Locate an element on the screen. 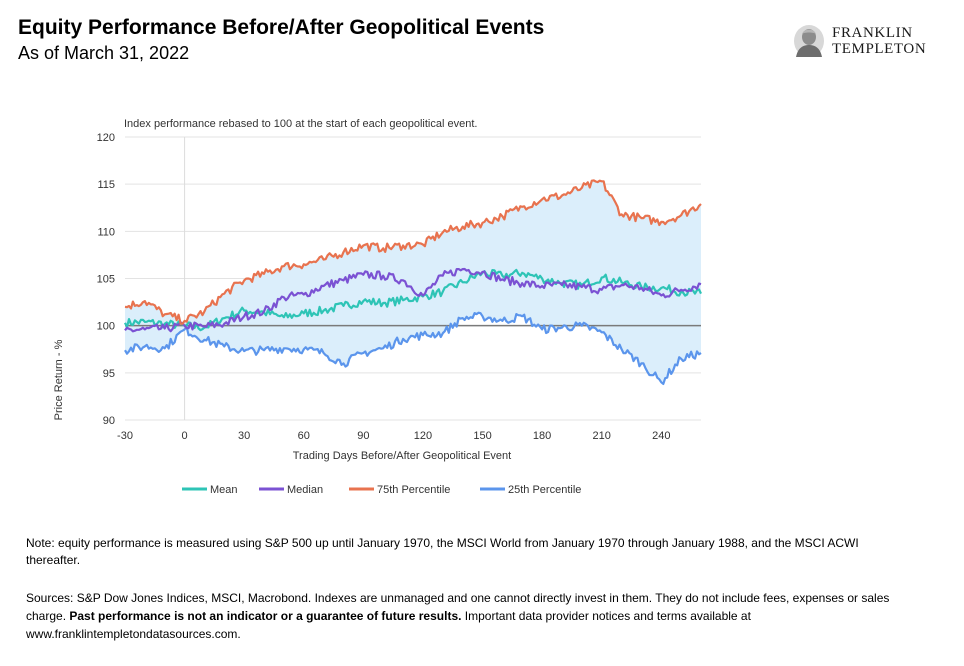  x-tick-label: 90 is located at coordinates (363, 436).